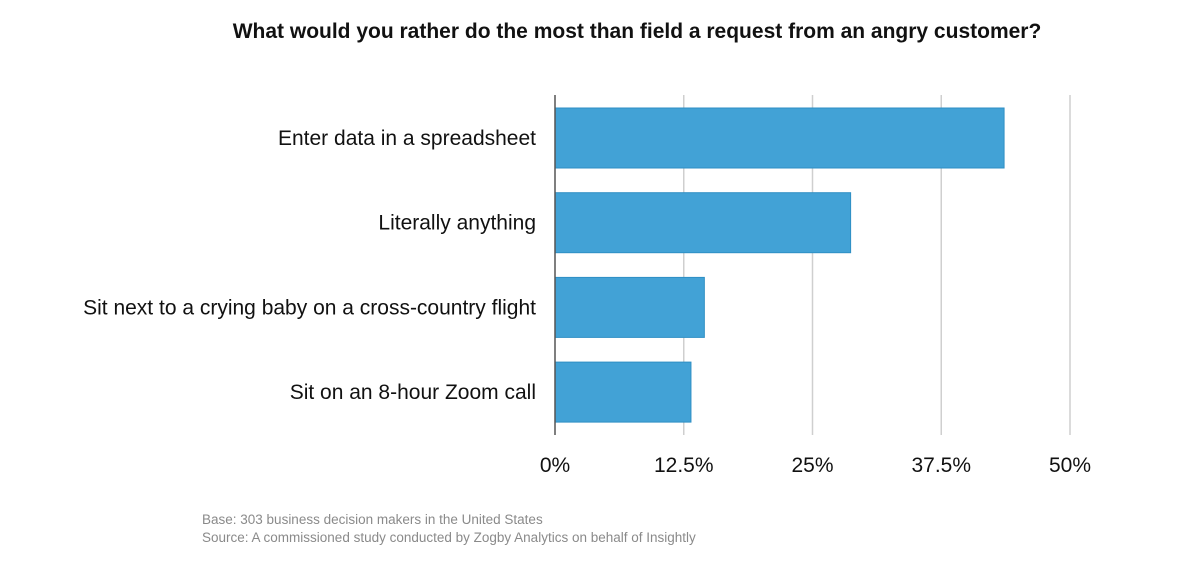  Describe the element at coordinates (555, 465) in the screenshot. I see `x-tick-label: 0%` at that location.